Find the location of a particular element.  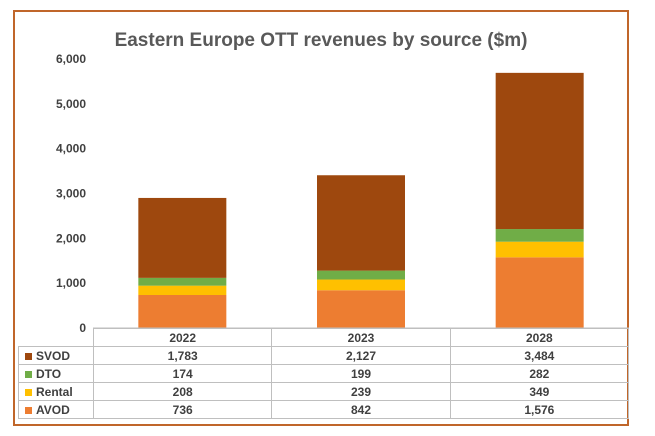

y-tick-label: 4,000 is located at coordinates (71, 149).